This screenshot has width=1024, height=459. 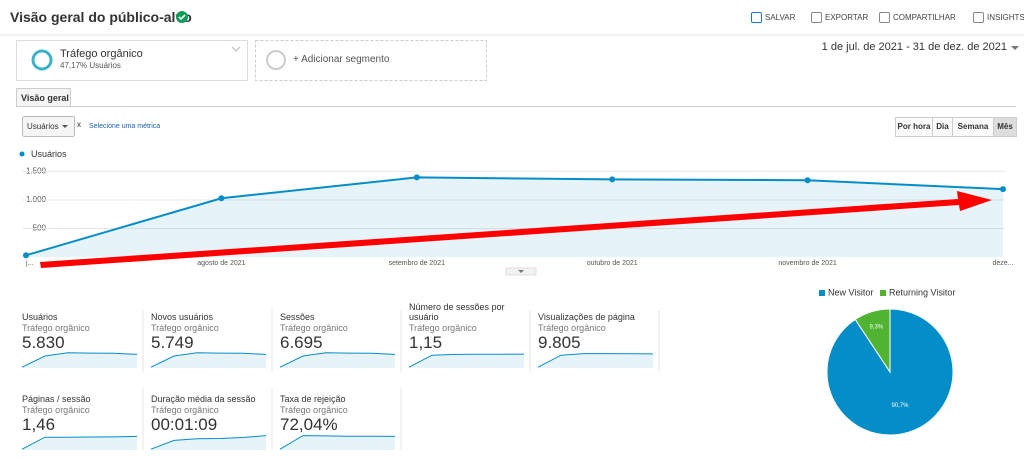 I want to click on segment-name: Tráfego orgânico, so click(x=101, y=54).